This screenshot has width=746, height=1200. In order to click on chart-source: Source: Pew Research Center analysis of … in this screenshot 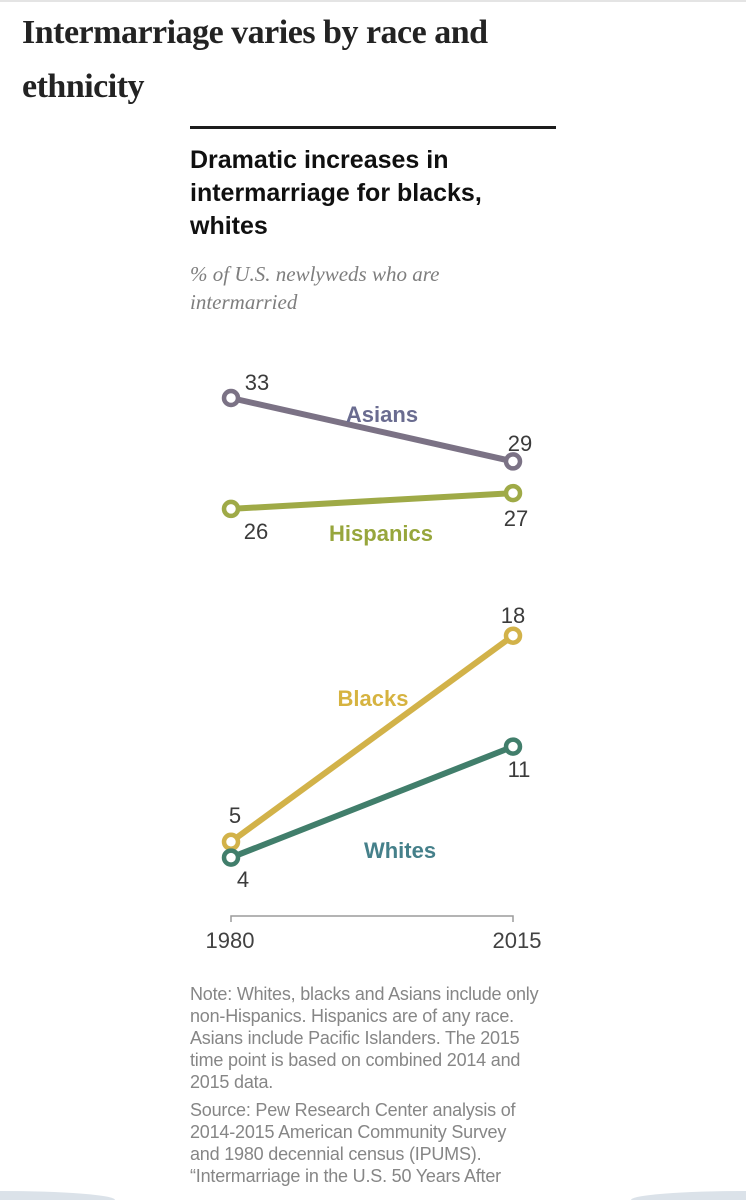, I will do `click(353, 1143)`.